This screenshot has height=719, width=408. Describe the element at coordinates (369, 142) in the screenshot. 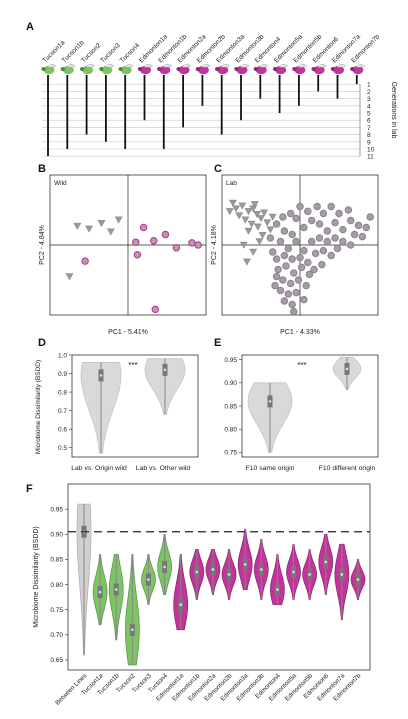

I see `generation-tick-label: 9` at that location.